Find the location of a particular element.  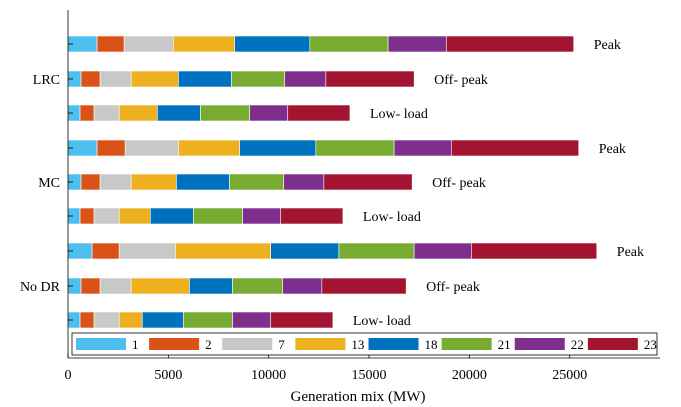

legend-label-22: 22 is located at coordinates (577, 344).